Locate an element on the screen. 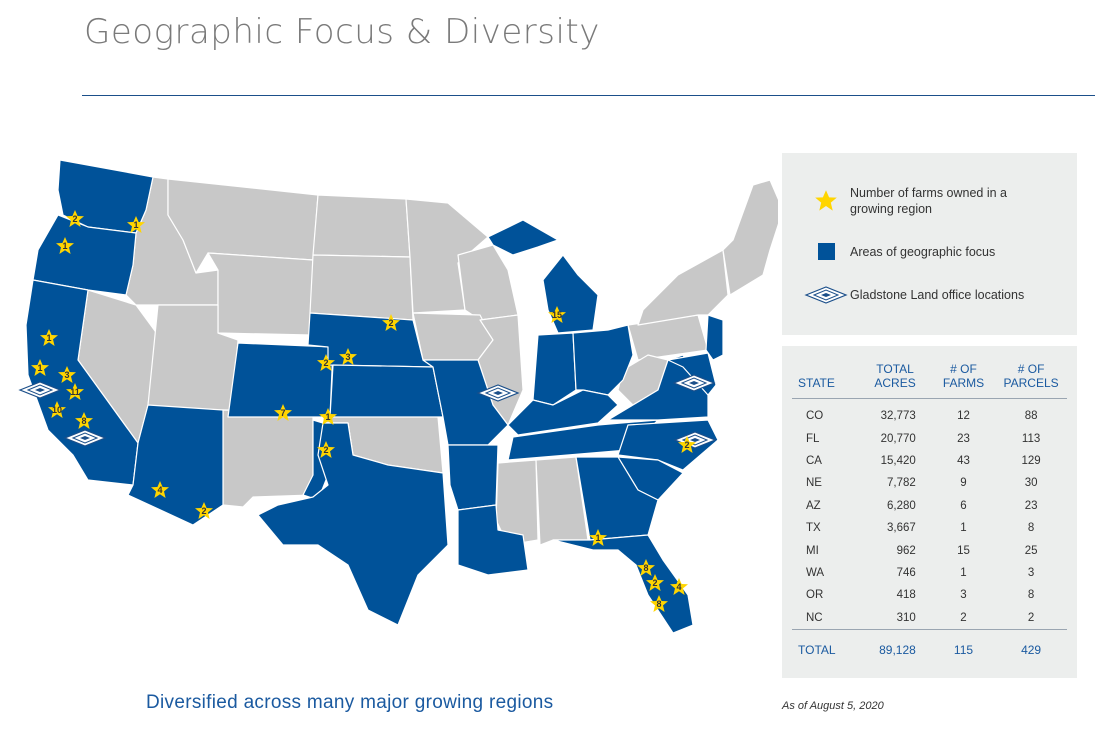 The image size is (1095, 737). cell-acres: 746 is located at coordinates (906, 572).